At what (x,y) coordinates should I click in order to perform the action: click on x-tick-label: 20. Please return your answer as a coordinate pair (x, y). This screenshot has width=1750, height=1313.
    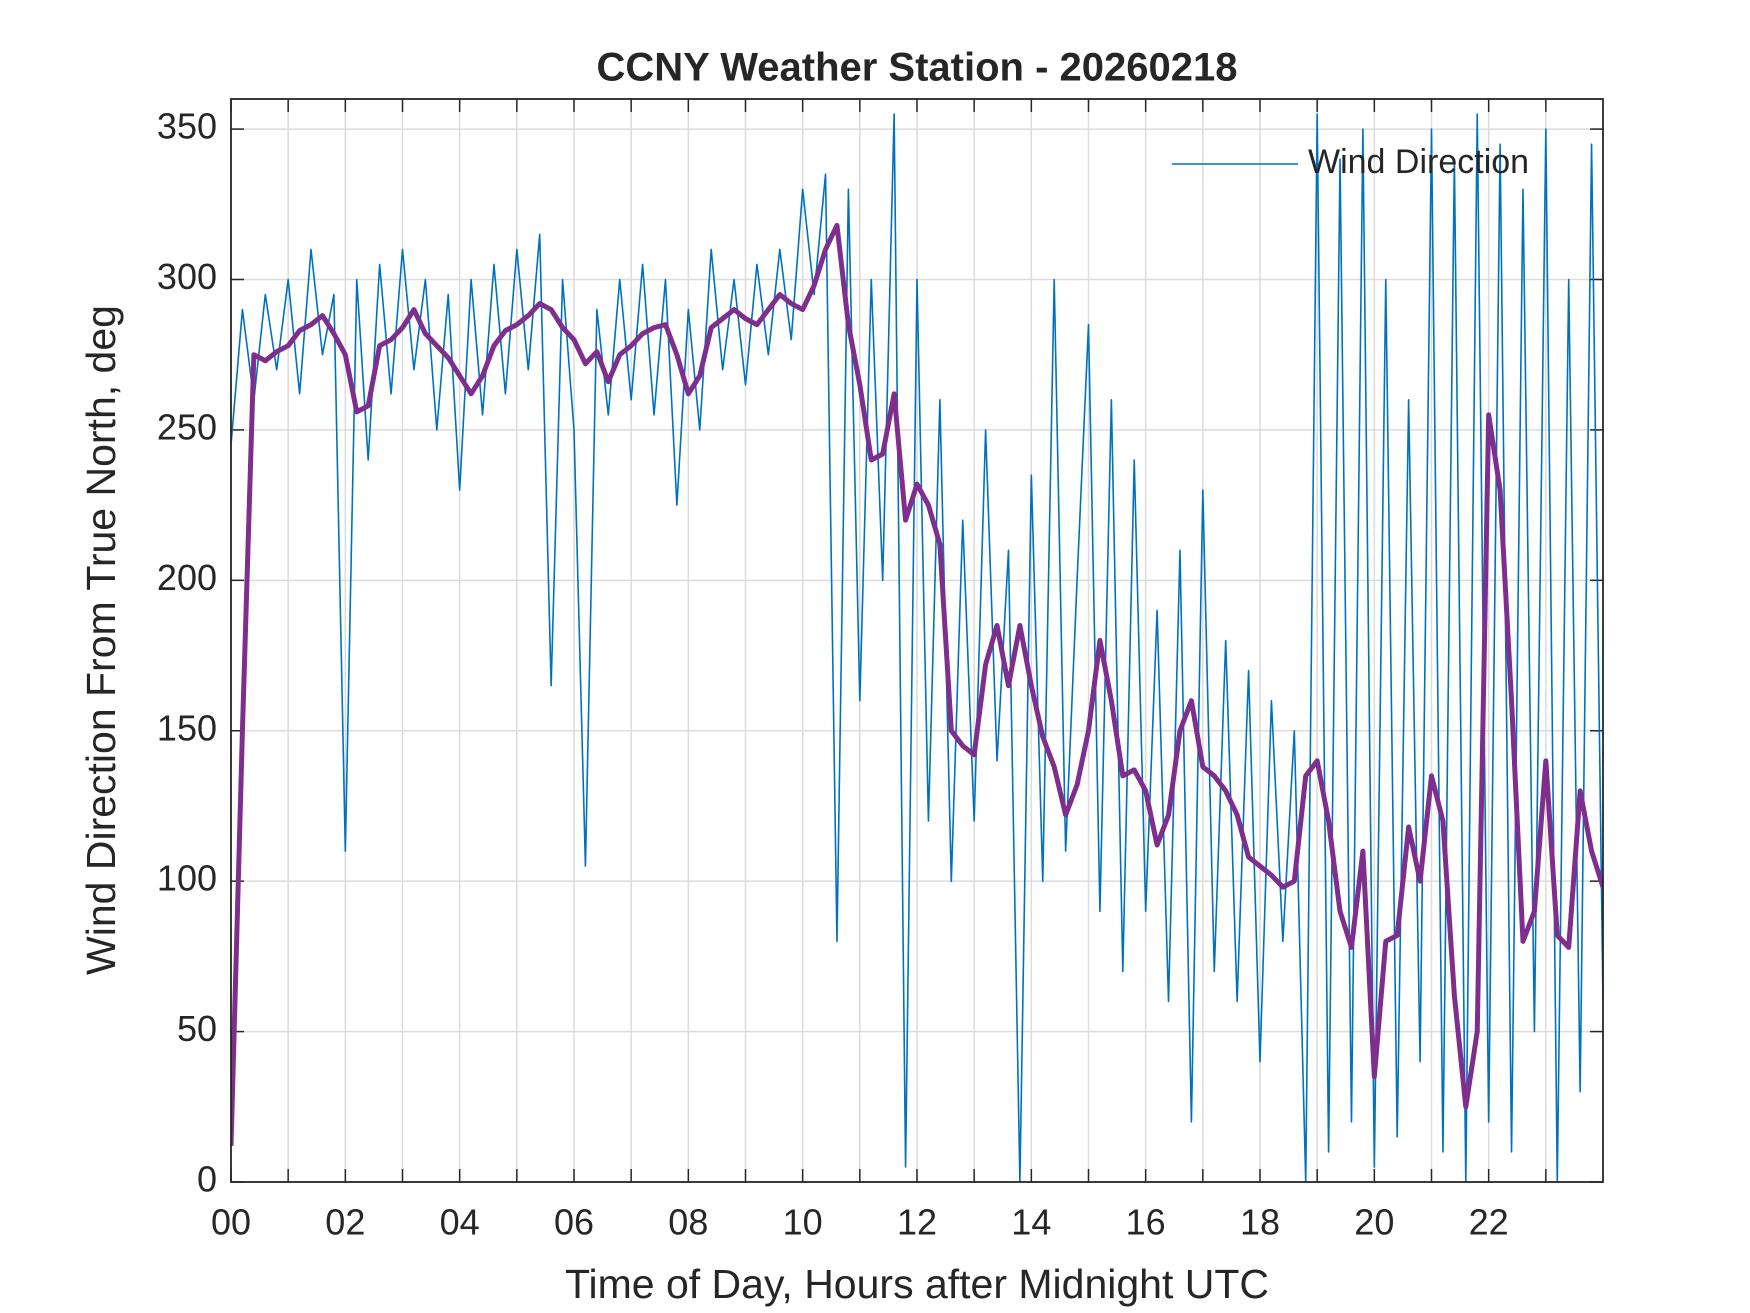
    Looking at the image, I should click on (1374, 1222).